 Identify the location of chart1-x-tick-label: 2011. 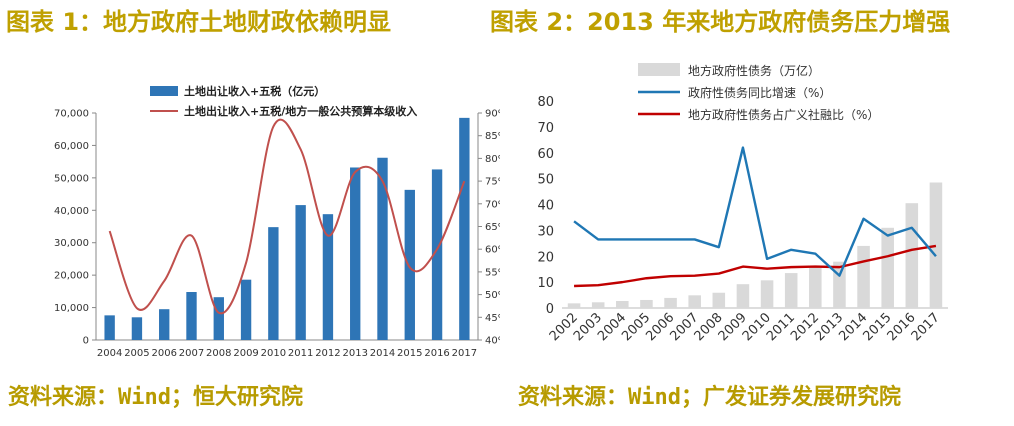
(300, 353).